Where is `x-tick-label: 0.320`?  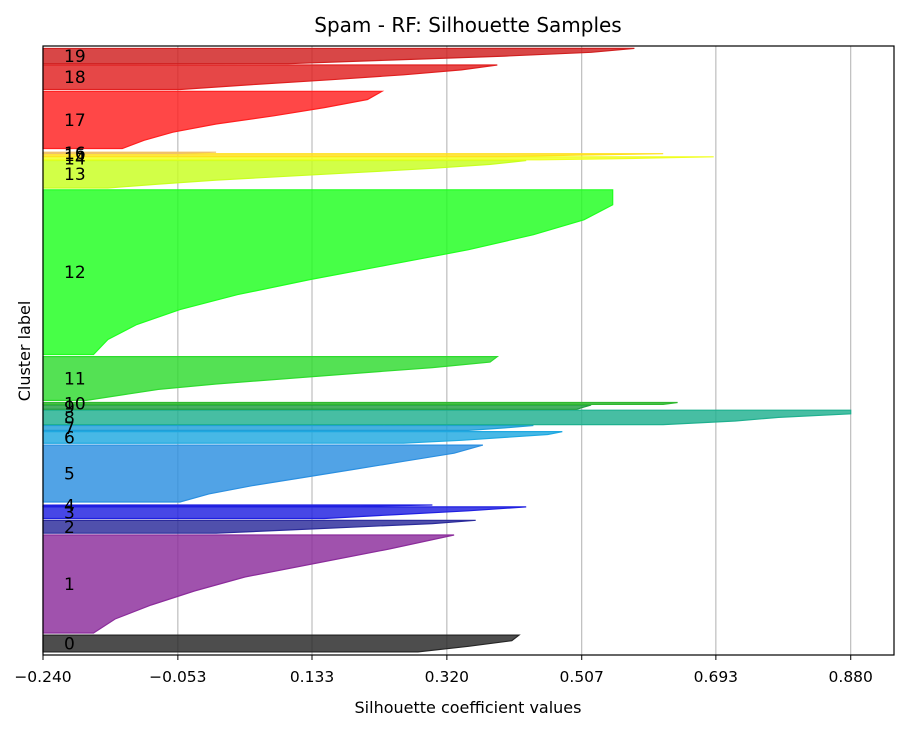 x-tick-label: 0.320 is located at coordinates (447, 677).